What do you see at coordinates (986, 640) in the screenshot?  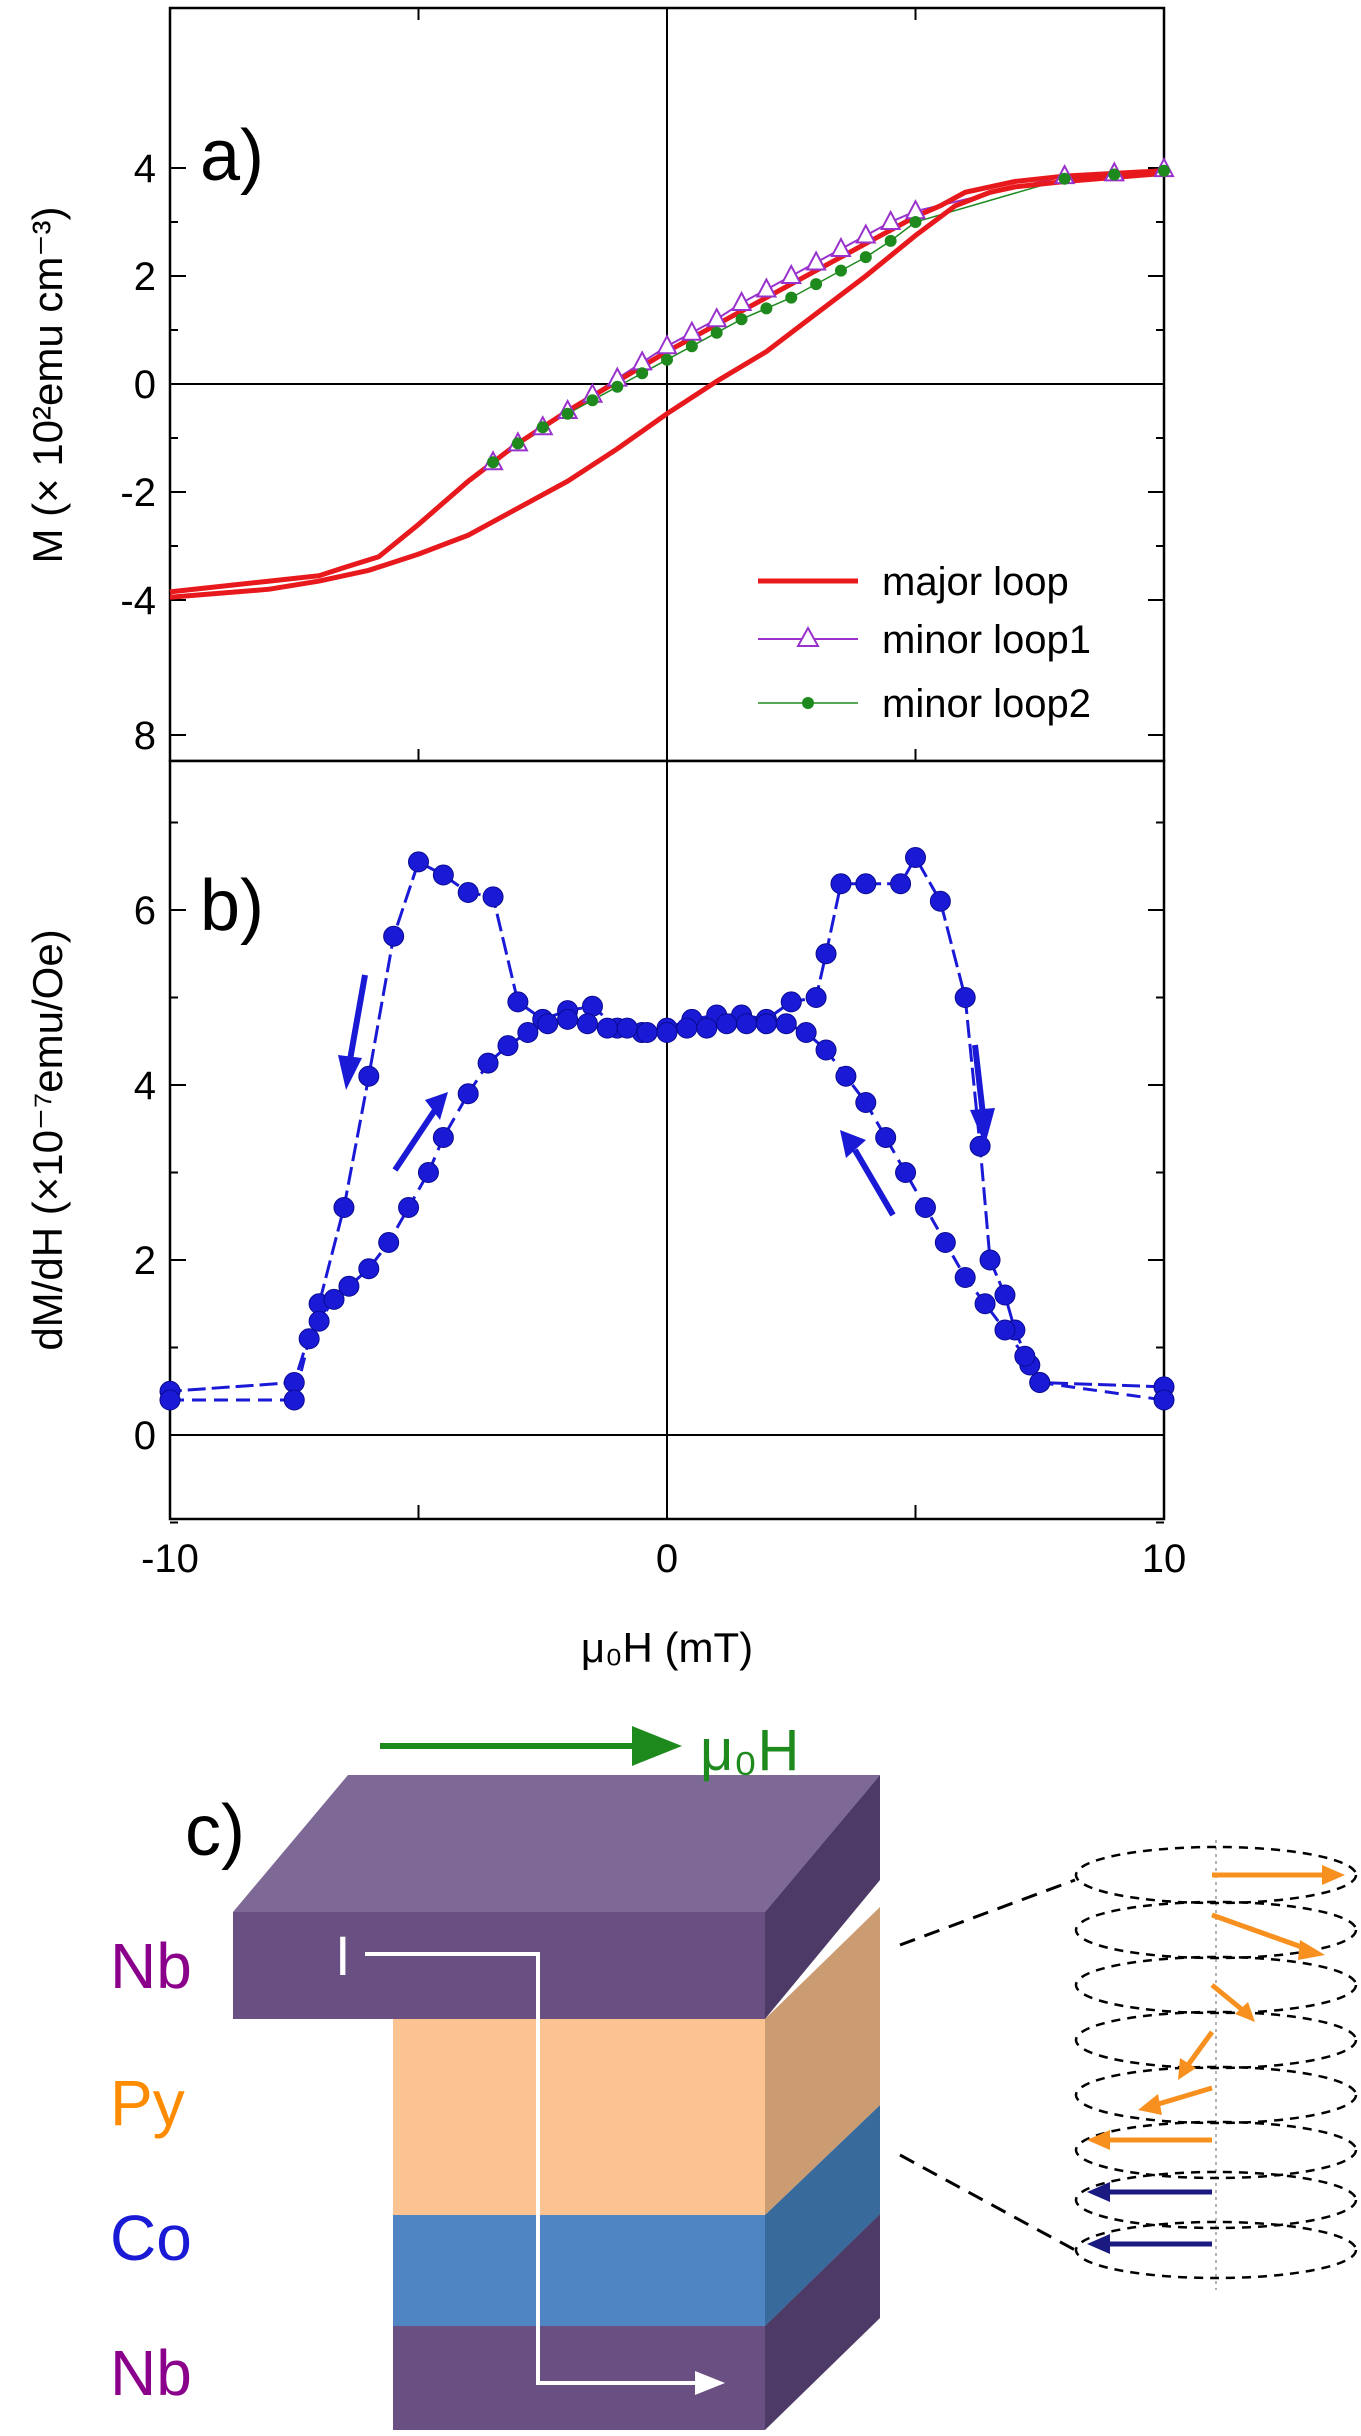 I see `legend-minor1-label: minor loop1` at bounding box center [986, 640].